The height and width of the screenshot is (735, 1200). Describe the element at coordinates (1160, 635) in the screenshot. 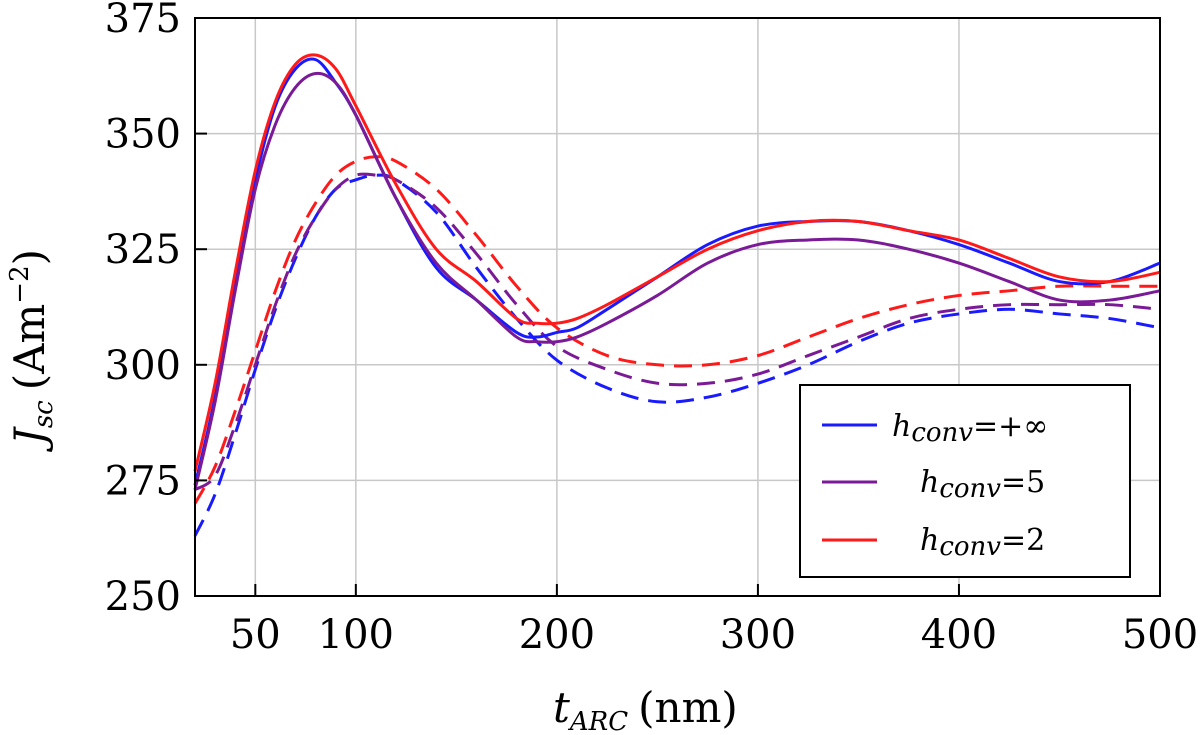

I see `x-tick-label: 500` at that location.